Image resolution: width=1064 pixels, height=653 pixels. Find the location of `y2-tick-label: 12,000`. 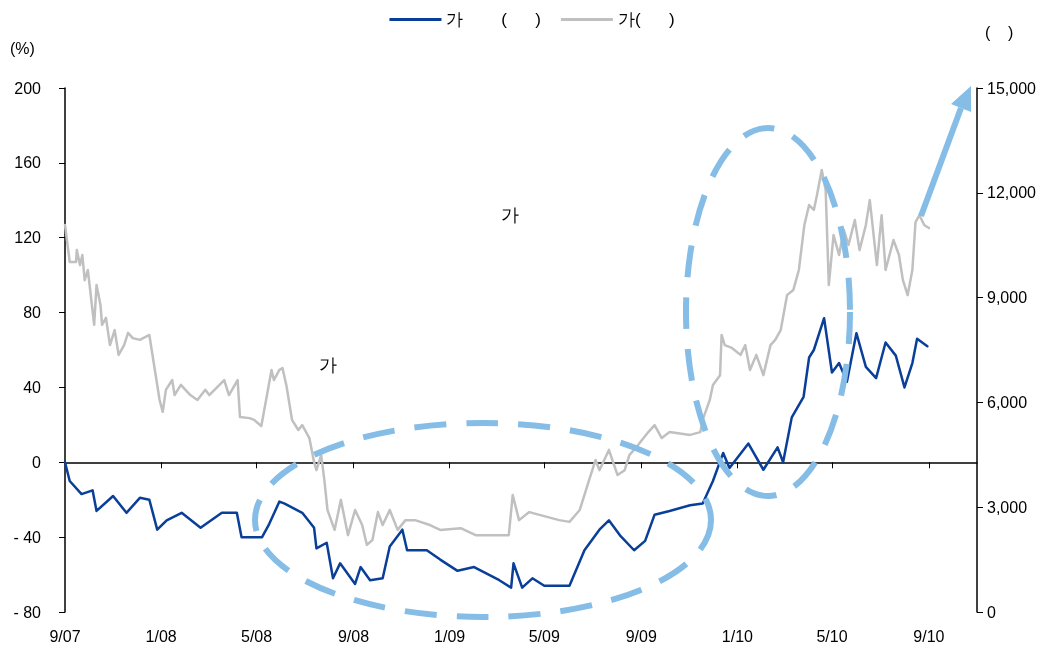

y2-tick-label: 12,000 is located at coordinates (1012, 193).